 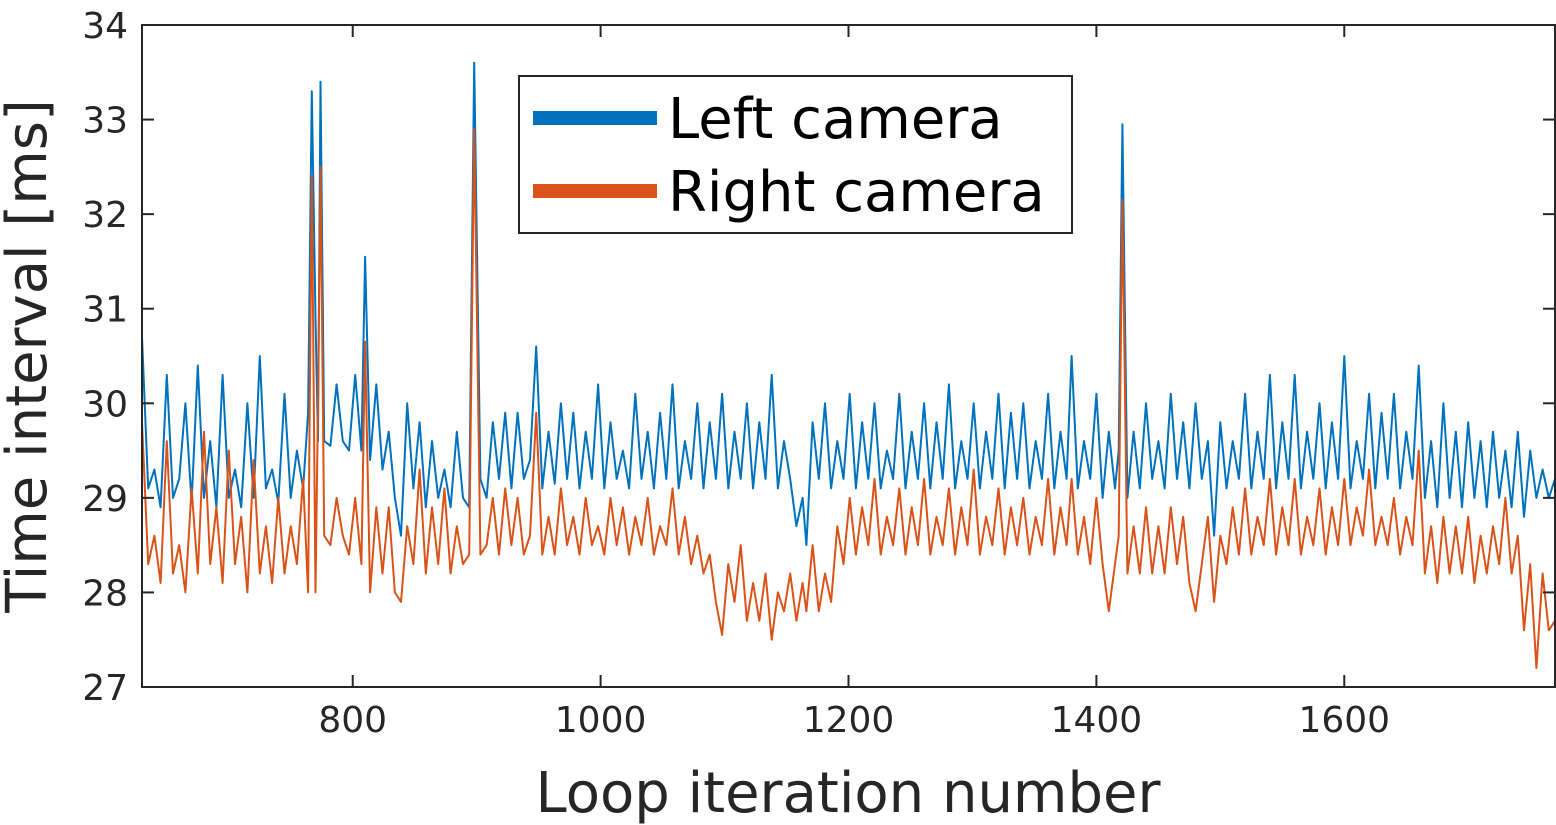 What do you see at coordinates (105, 404) in the screenshot?
I see `y-tick-label: 30` at bounding box center [105, 404].